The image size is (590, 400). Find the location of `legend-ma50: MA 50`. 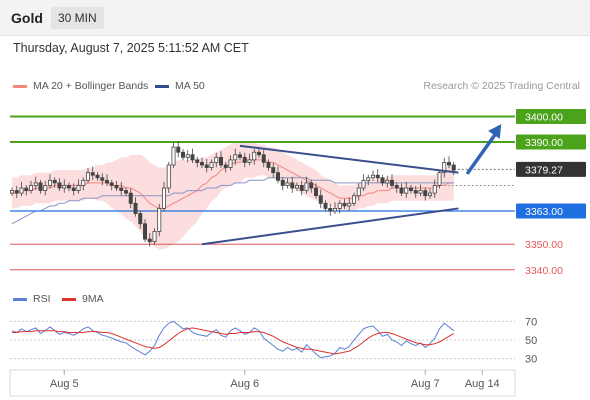

legend-ma50: MA 50 is located at coordinates (180, 86).